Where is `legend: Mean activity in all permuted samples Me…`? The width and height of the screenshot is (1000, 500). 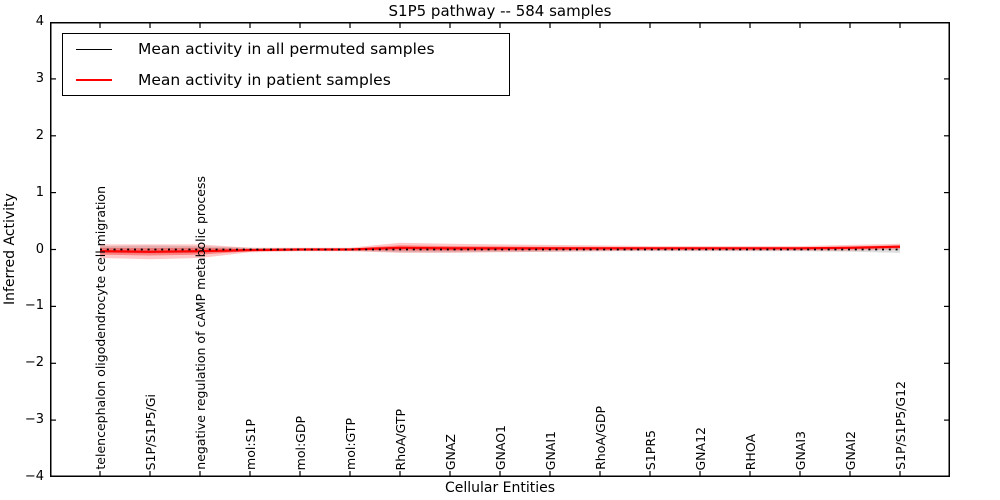
legend: Mean activity in all permuted samples Me… is located at coordinates (286, 64).